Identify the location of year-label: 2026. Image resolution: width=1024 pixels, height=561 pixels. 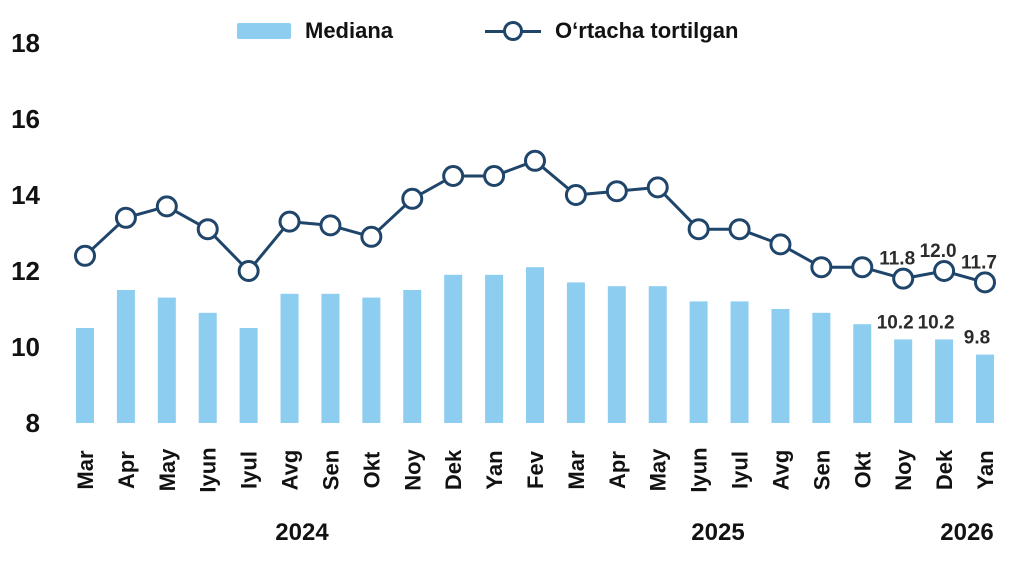
(966, 532).